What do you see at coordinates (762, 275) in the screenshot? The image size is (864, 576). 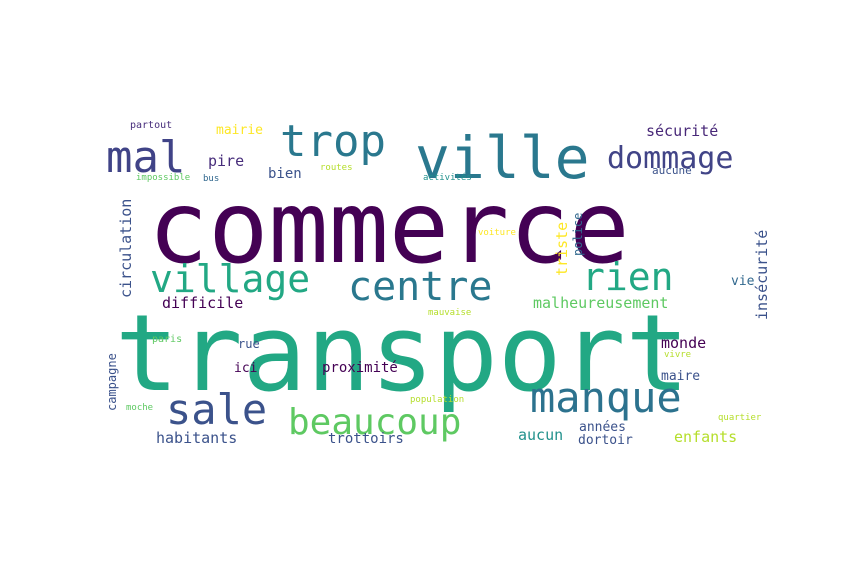 I see `word-insecurite: insécurité` at bounding box center [762, 275].